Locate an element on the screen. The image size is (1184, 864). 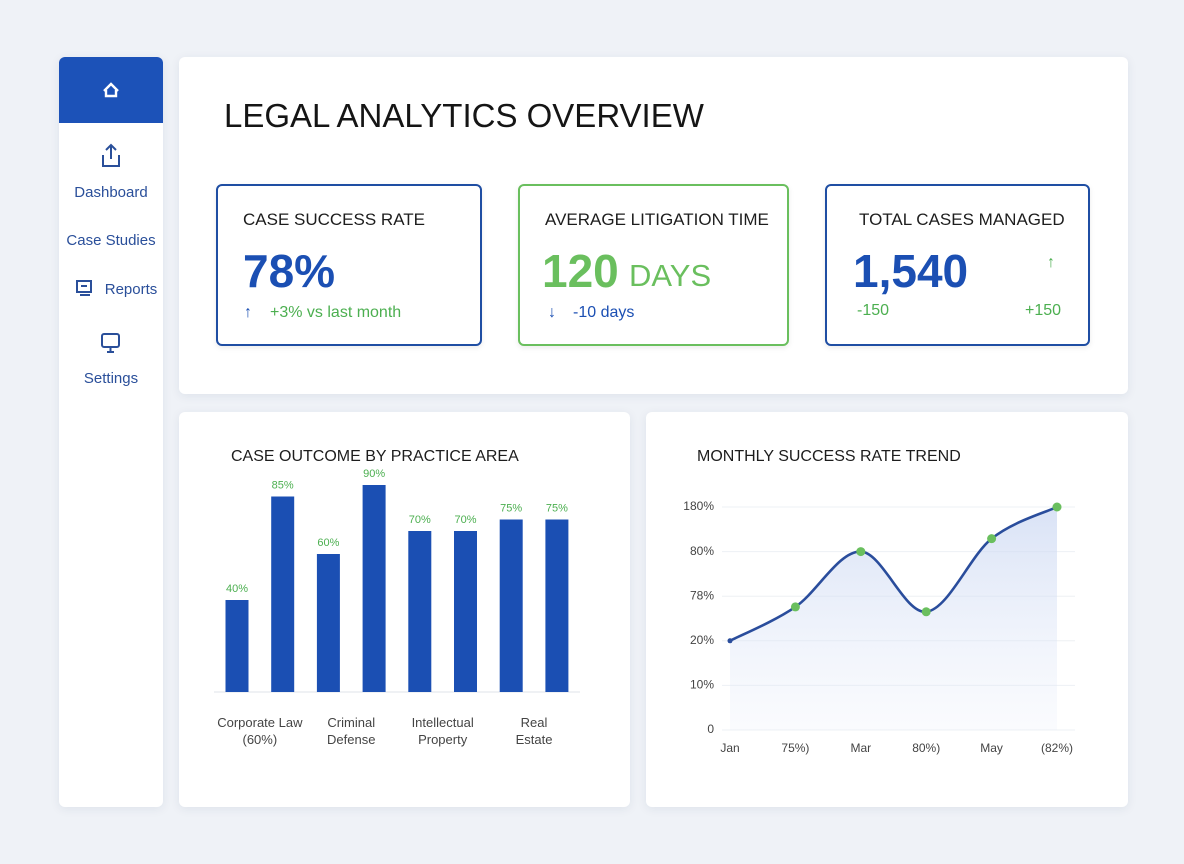
chart-title: MONTHLY SUCCESS RATE TREND is located at coordinates (829, 456).